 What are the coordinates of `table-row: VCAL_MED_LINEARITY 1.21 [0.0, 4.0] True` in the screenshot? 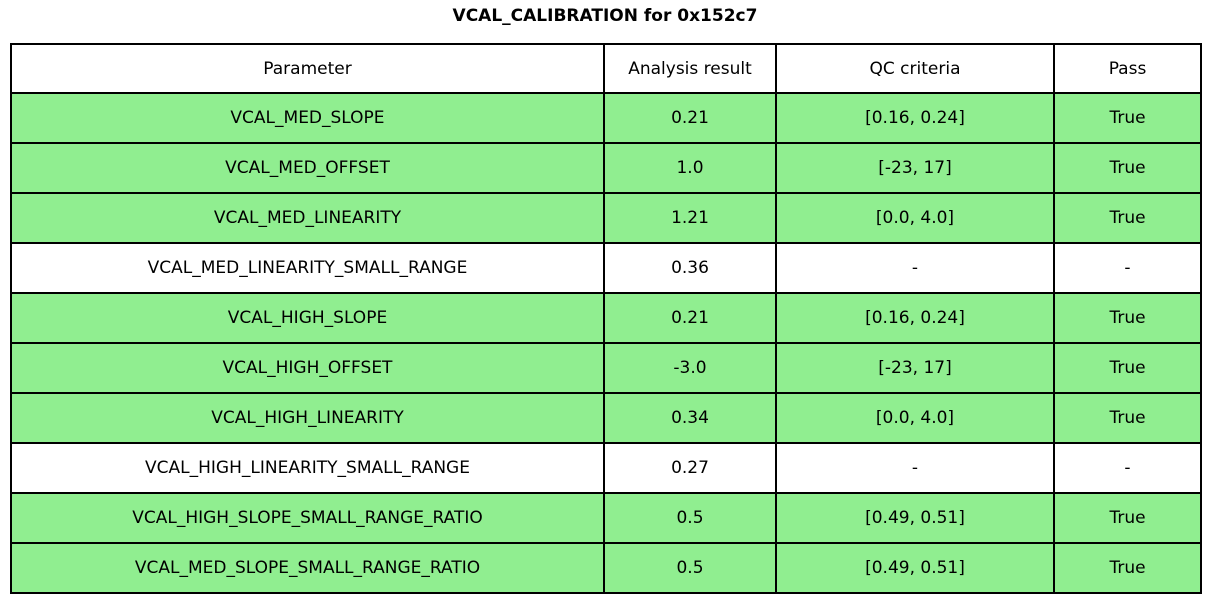 It's located at (606, 218).